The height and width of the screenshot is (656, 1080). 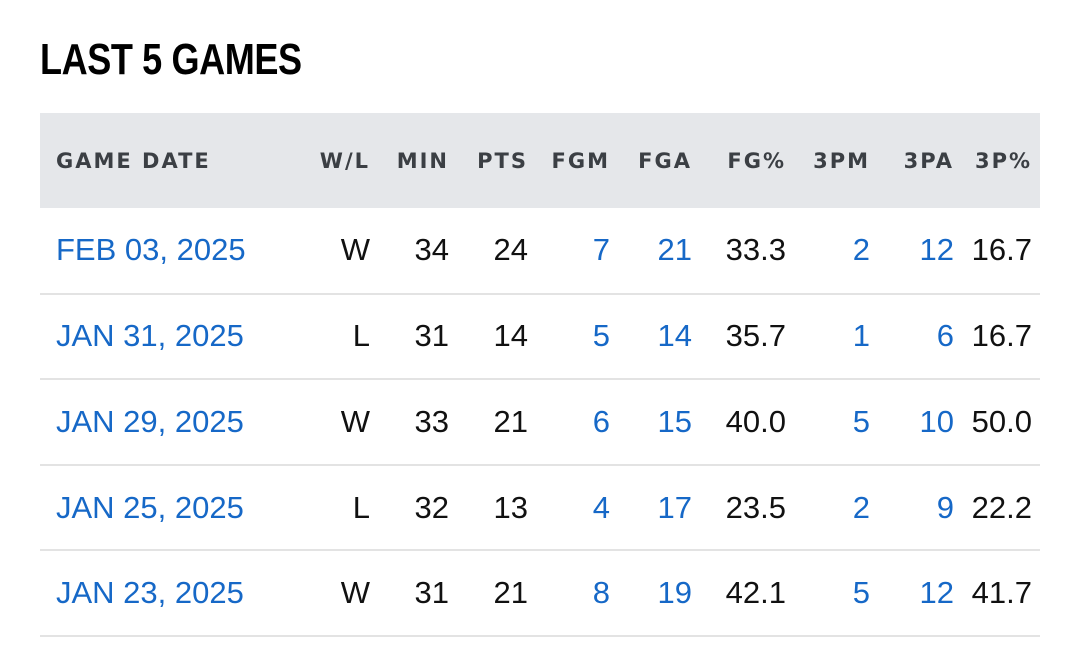 What do you see at coordinates (150, 421) in the screenshot?
I see `game-date-link: JAN 29, 2025` at bounding box center [150, 421].